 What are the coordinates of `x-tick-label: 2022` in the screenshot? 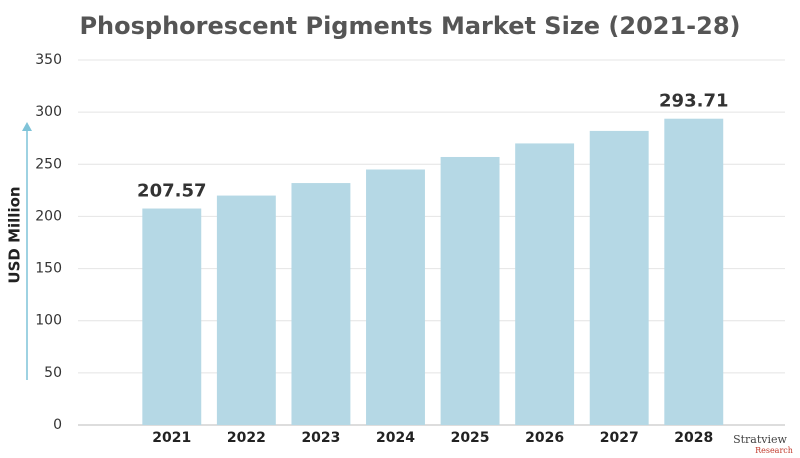 It's located at (246, 438).